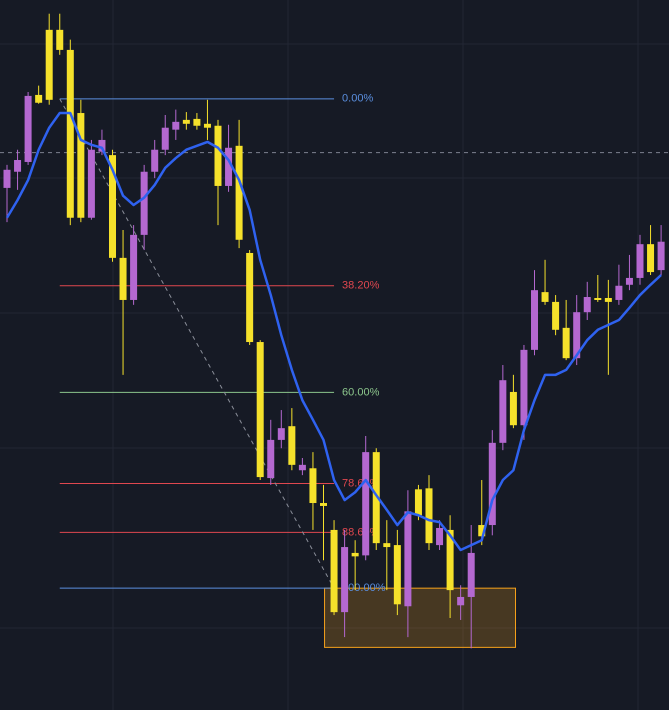 The height and width of the screenshot is (710, 669). What do you see at coordinates (364, 588) in the screenshot?
I see `fib-label: 100.00%` at bounding box center [364, 588].